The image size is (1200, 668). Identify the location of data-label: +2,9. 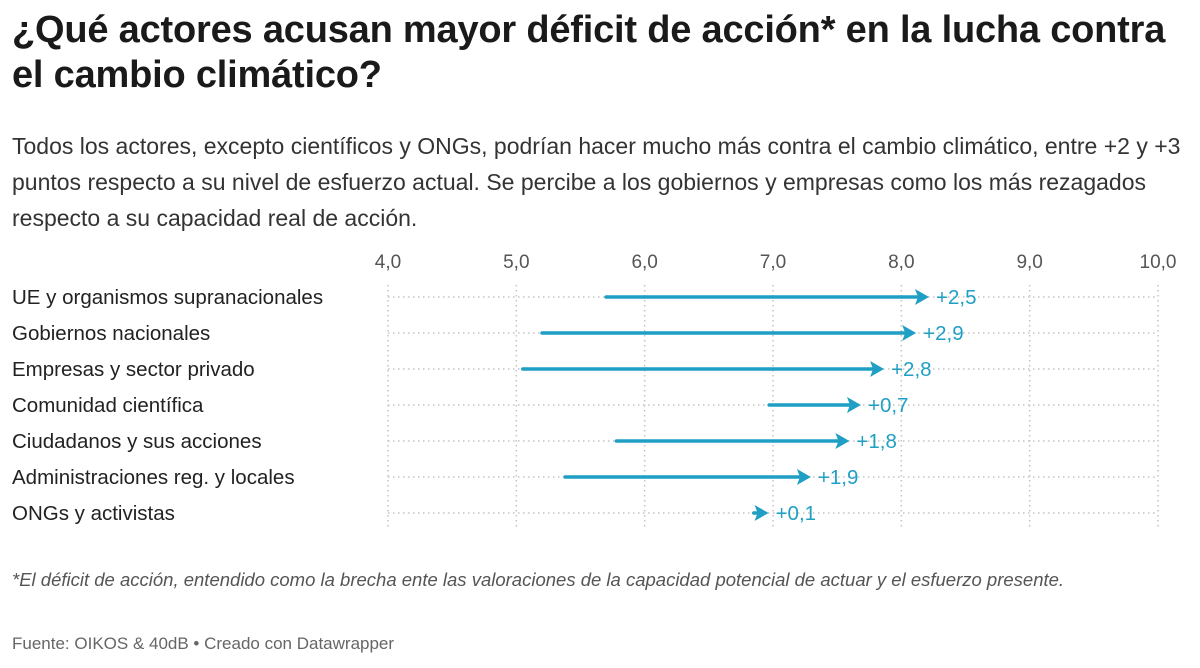
(943, 333).